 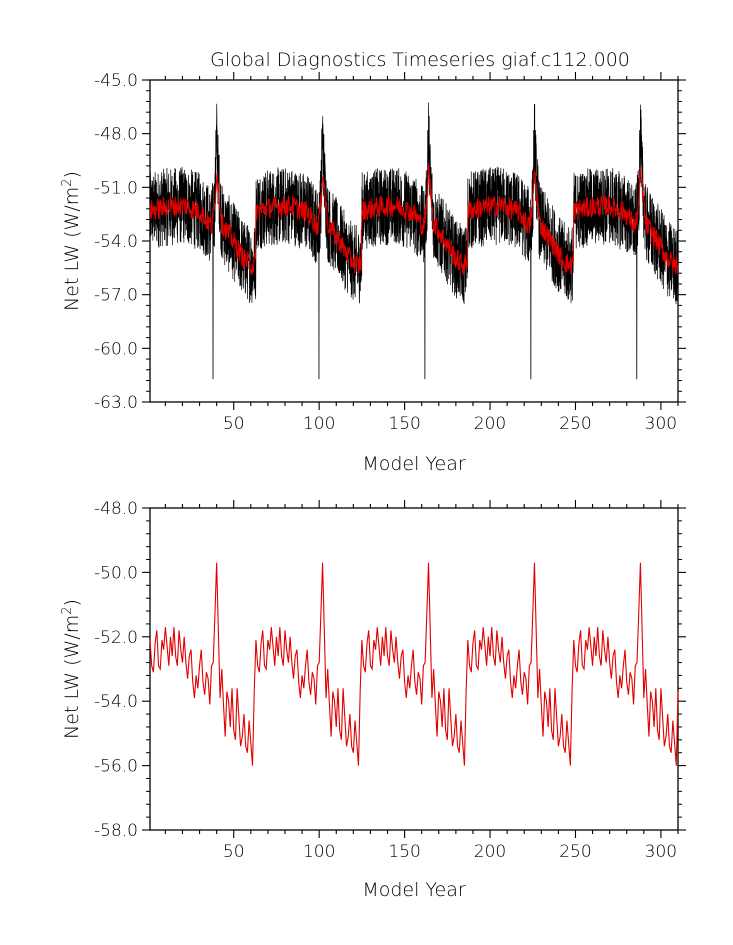 I want to click on bottom-ytick-label: -52.0, so click(x=116, y=638).